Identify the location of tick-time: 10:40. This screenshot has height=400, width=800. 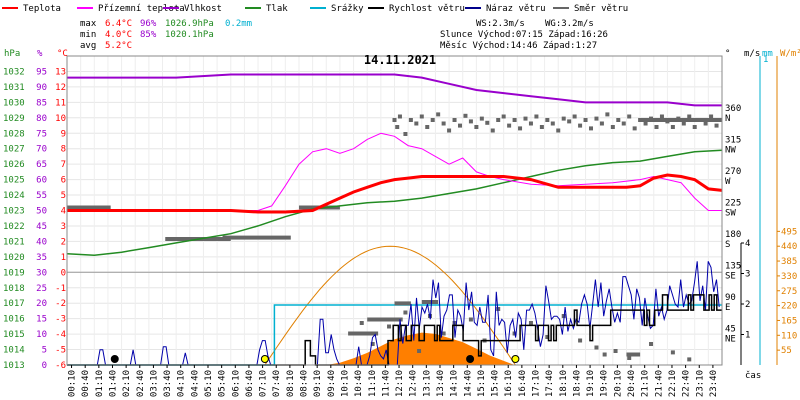
(359, 383).